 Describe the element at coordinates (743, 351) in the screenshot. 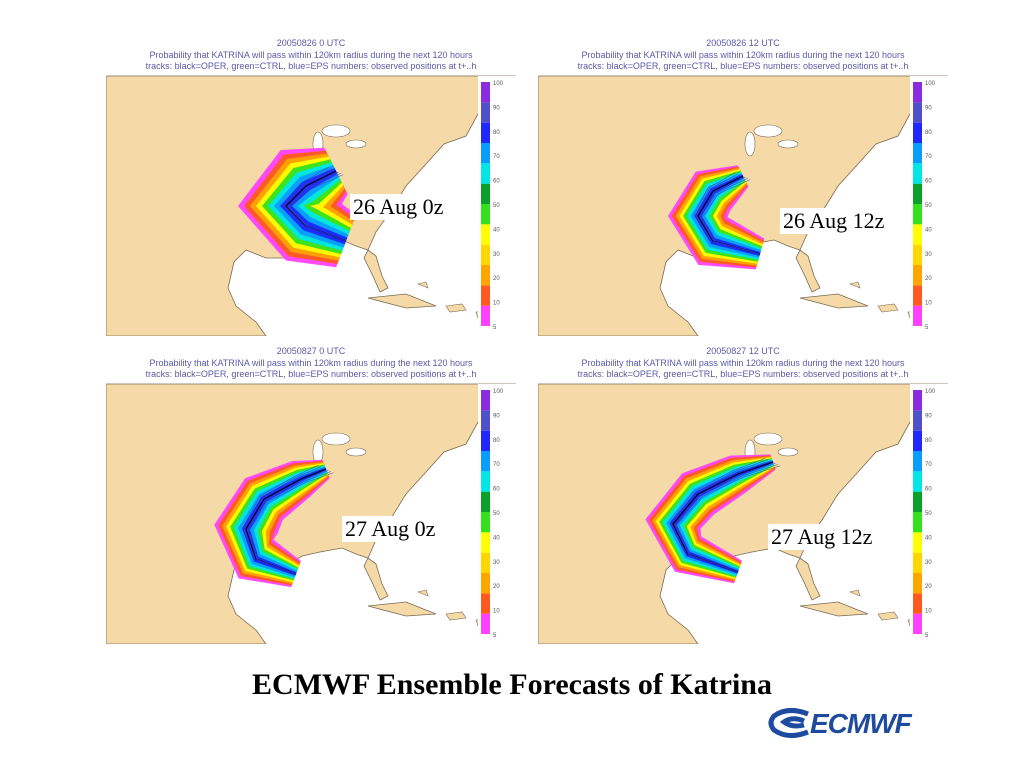

I see `panel-date: 20050827 12 UTC` at that location.